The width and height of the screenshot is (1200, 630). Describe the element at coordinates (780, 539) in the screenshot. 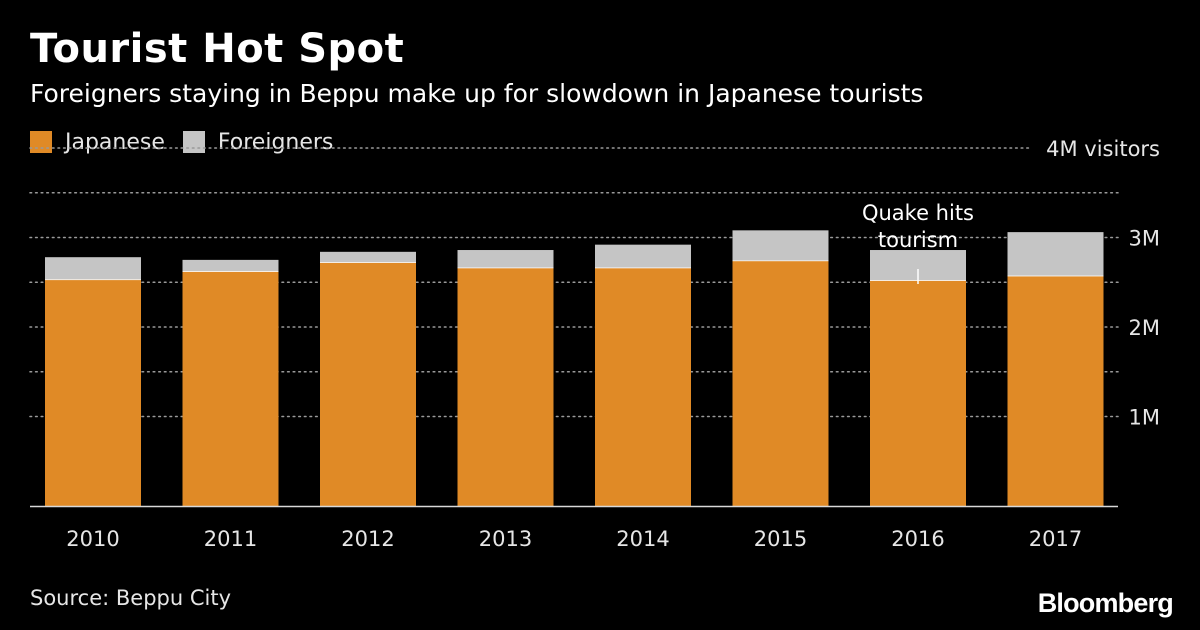

I see `x-tick-label: 2015` at that location.